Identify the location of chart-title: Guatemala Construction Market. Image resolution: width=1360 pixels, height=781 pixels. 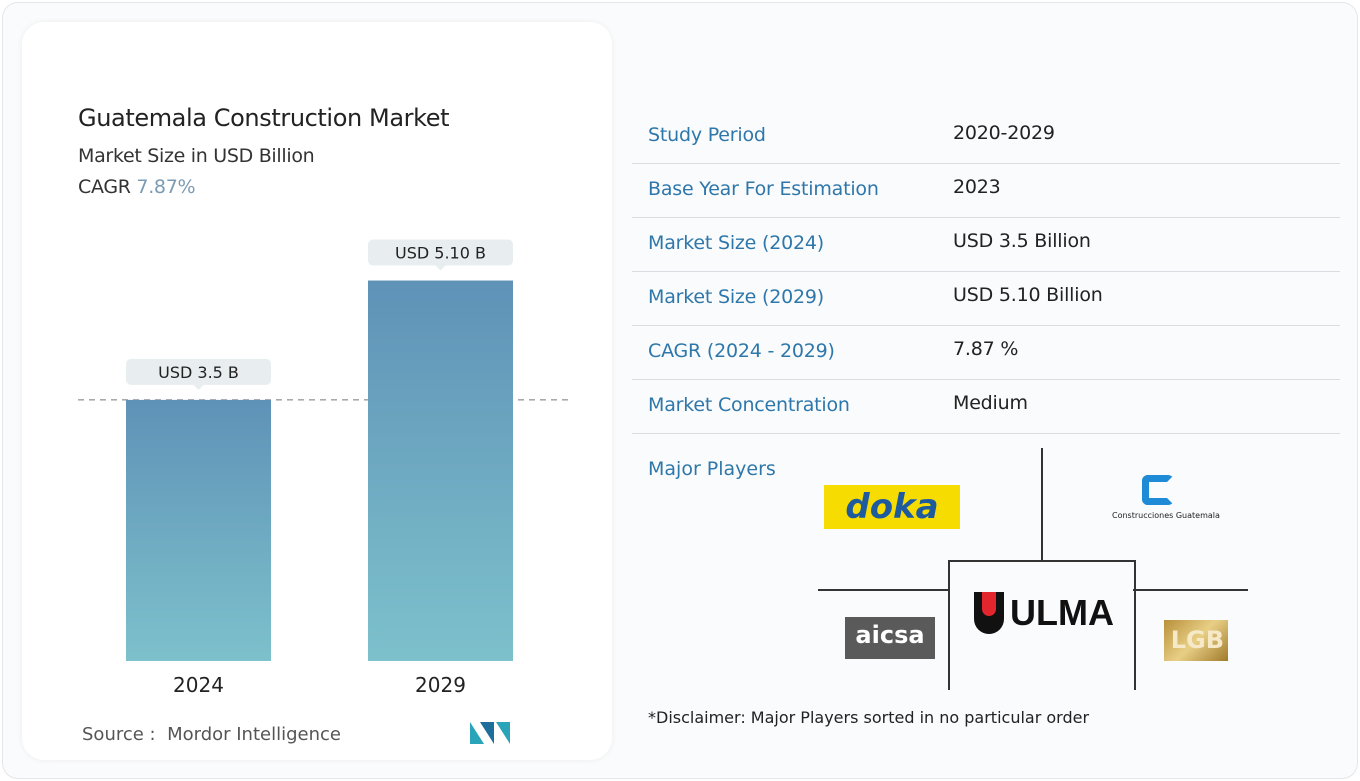
(264, 118).